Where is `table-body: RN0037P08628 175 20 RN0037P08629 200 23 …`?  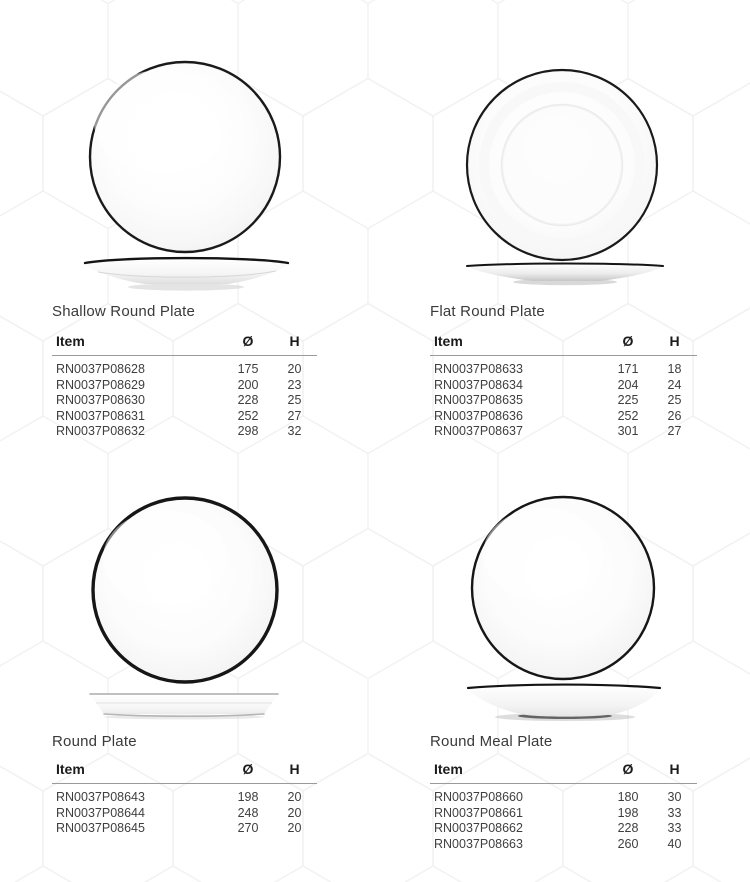 table-body: RN0037P08628 175 20 RN0037P08629 200 23 … is located at coordinates (184, 398).